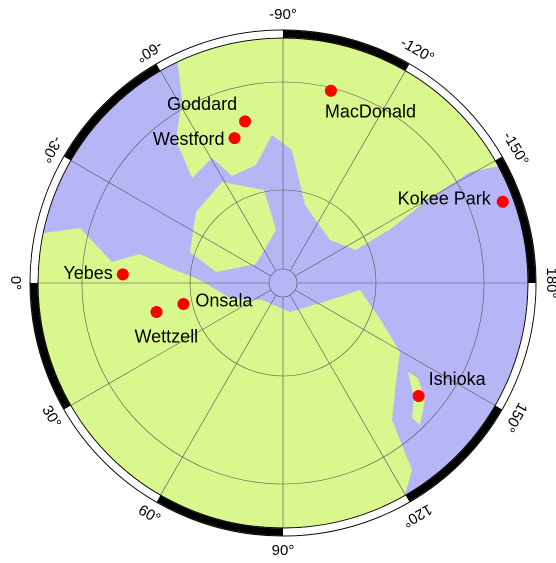 This screenshot has height=563, width=556. What do you see at coordinates (549, 282) in the screenshot?
I see `meridian-label: 180°` at bounding box center [549, 282].